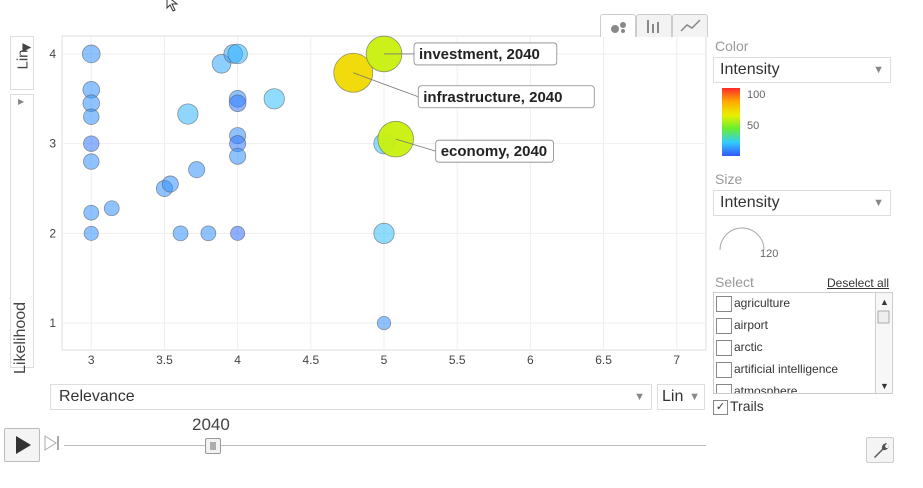  Describe the element at coordinates (734, 282) in the screenshot. I see `select-label: Select` at that location.